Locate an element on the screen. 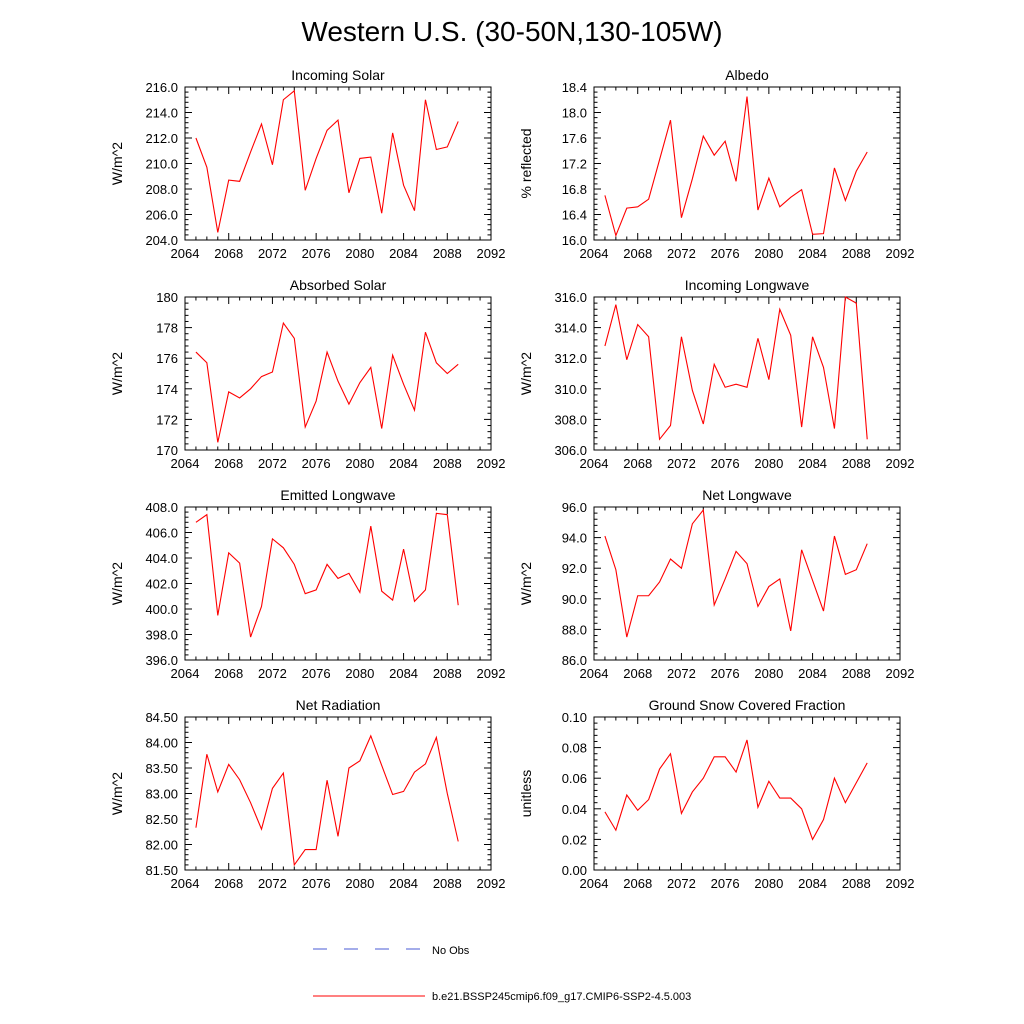  y-tick-label: 84.50 is located at coordinates (161, 717).